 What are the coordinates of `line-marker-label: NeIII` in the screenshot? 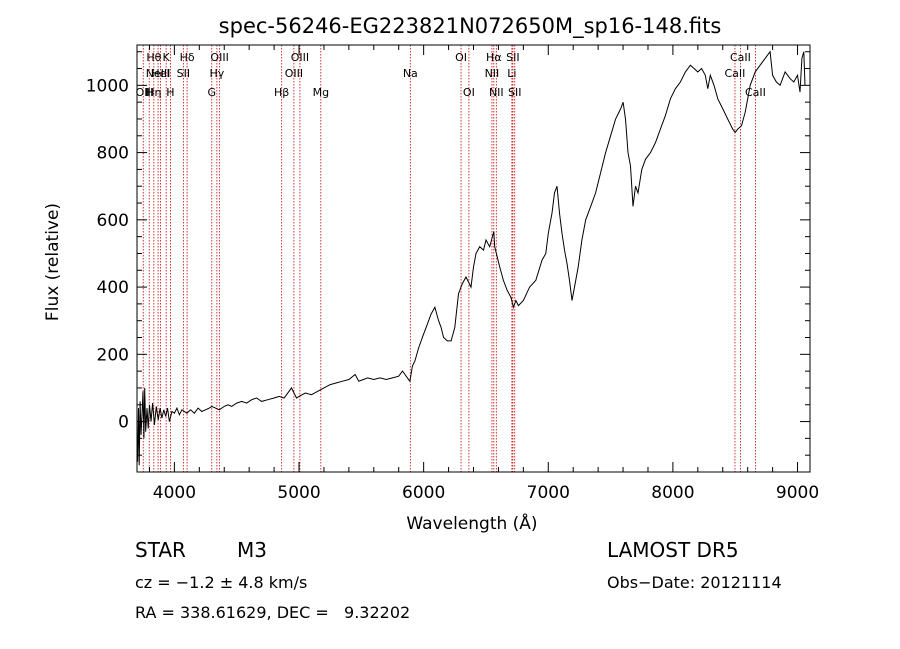 It's located at (158, 73).